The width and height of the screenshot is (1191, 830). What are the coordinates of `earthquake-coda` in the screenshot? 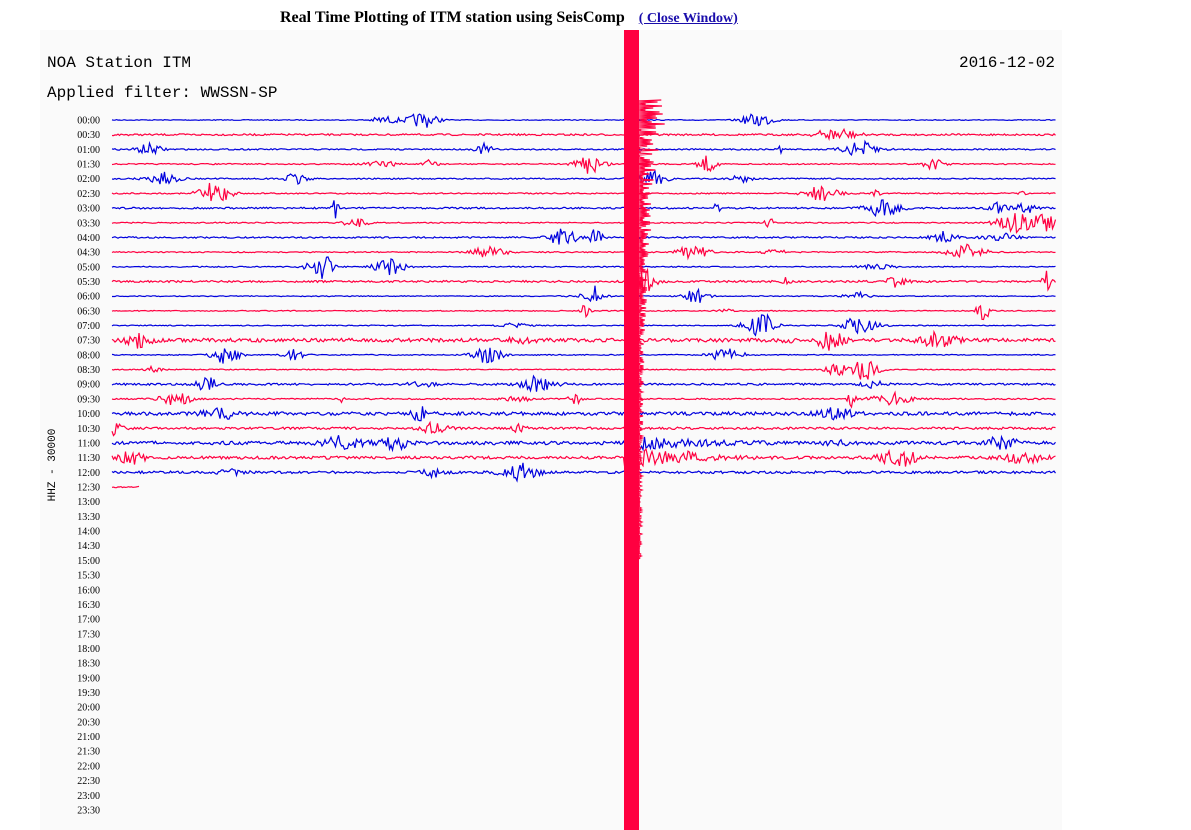 It's located at (650, 329).